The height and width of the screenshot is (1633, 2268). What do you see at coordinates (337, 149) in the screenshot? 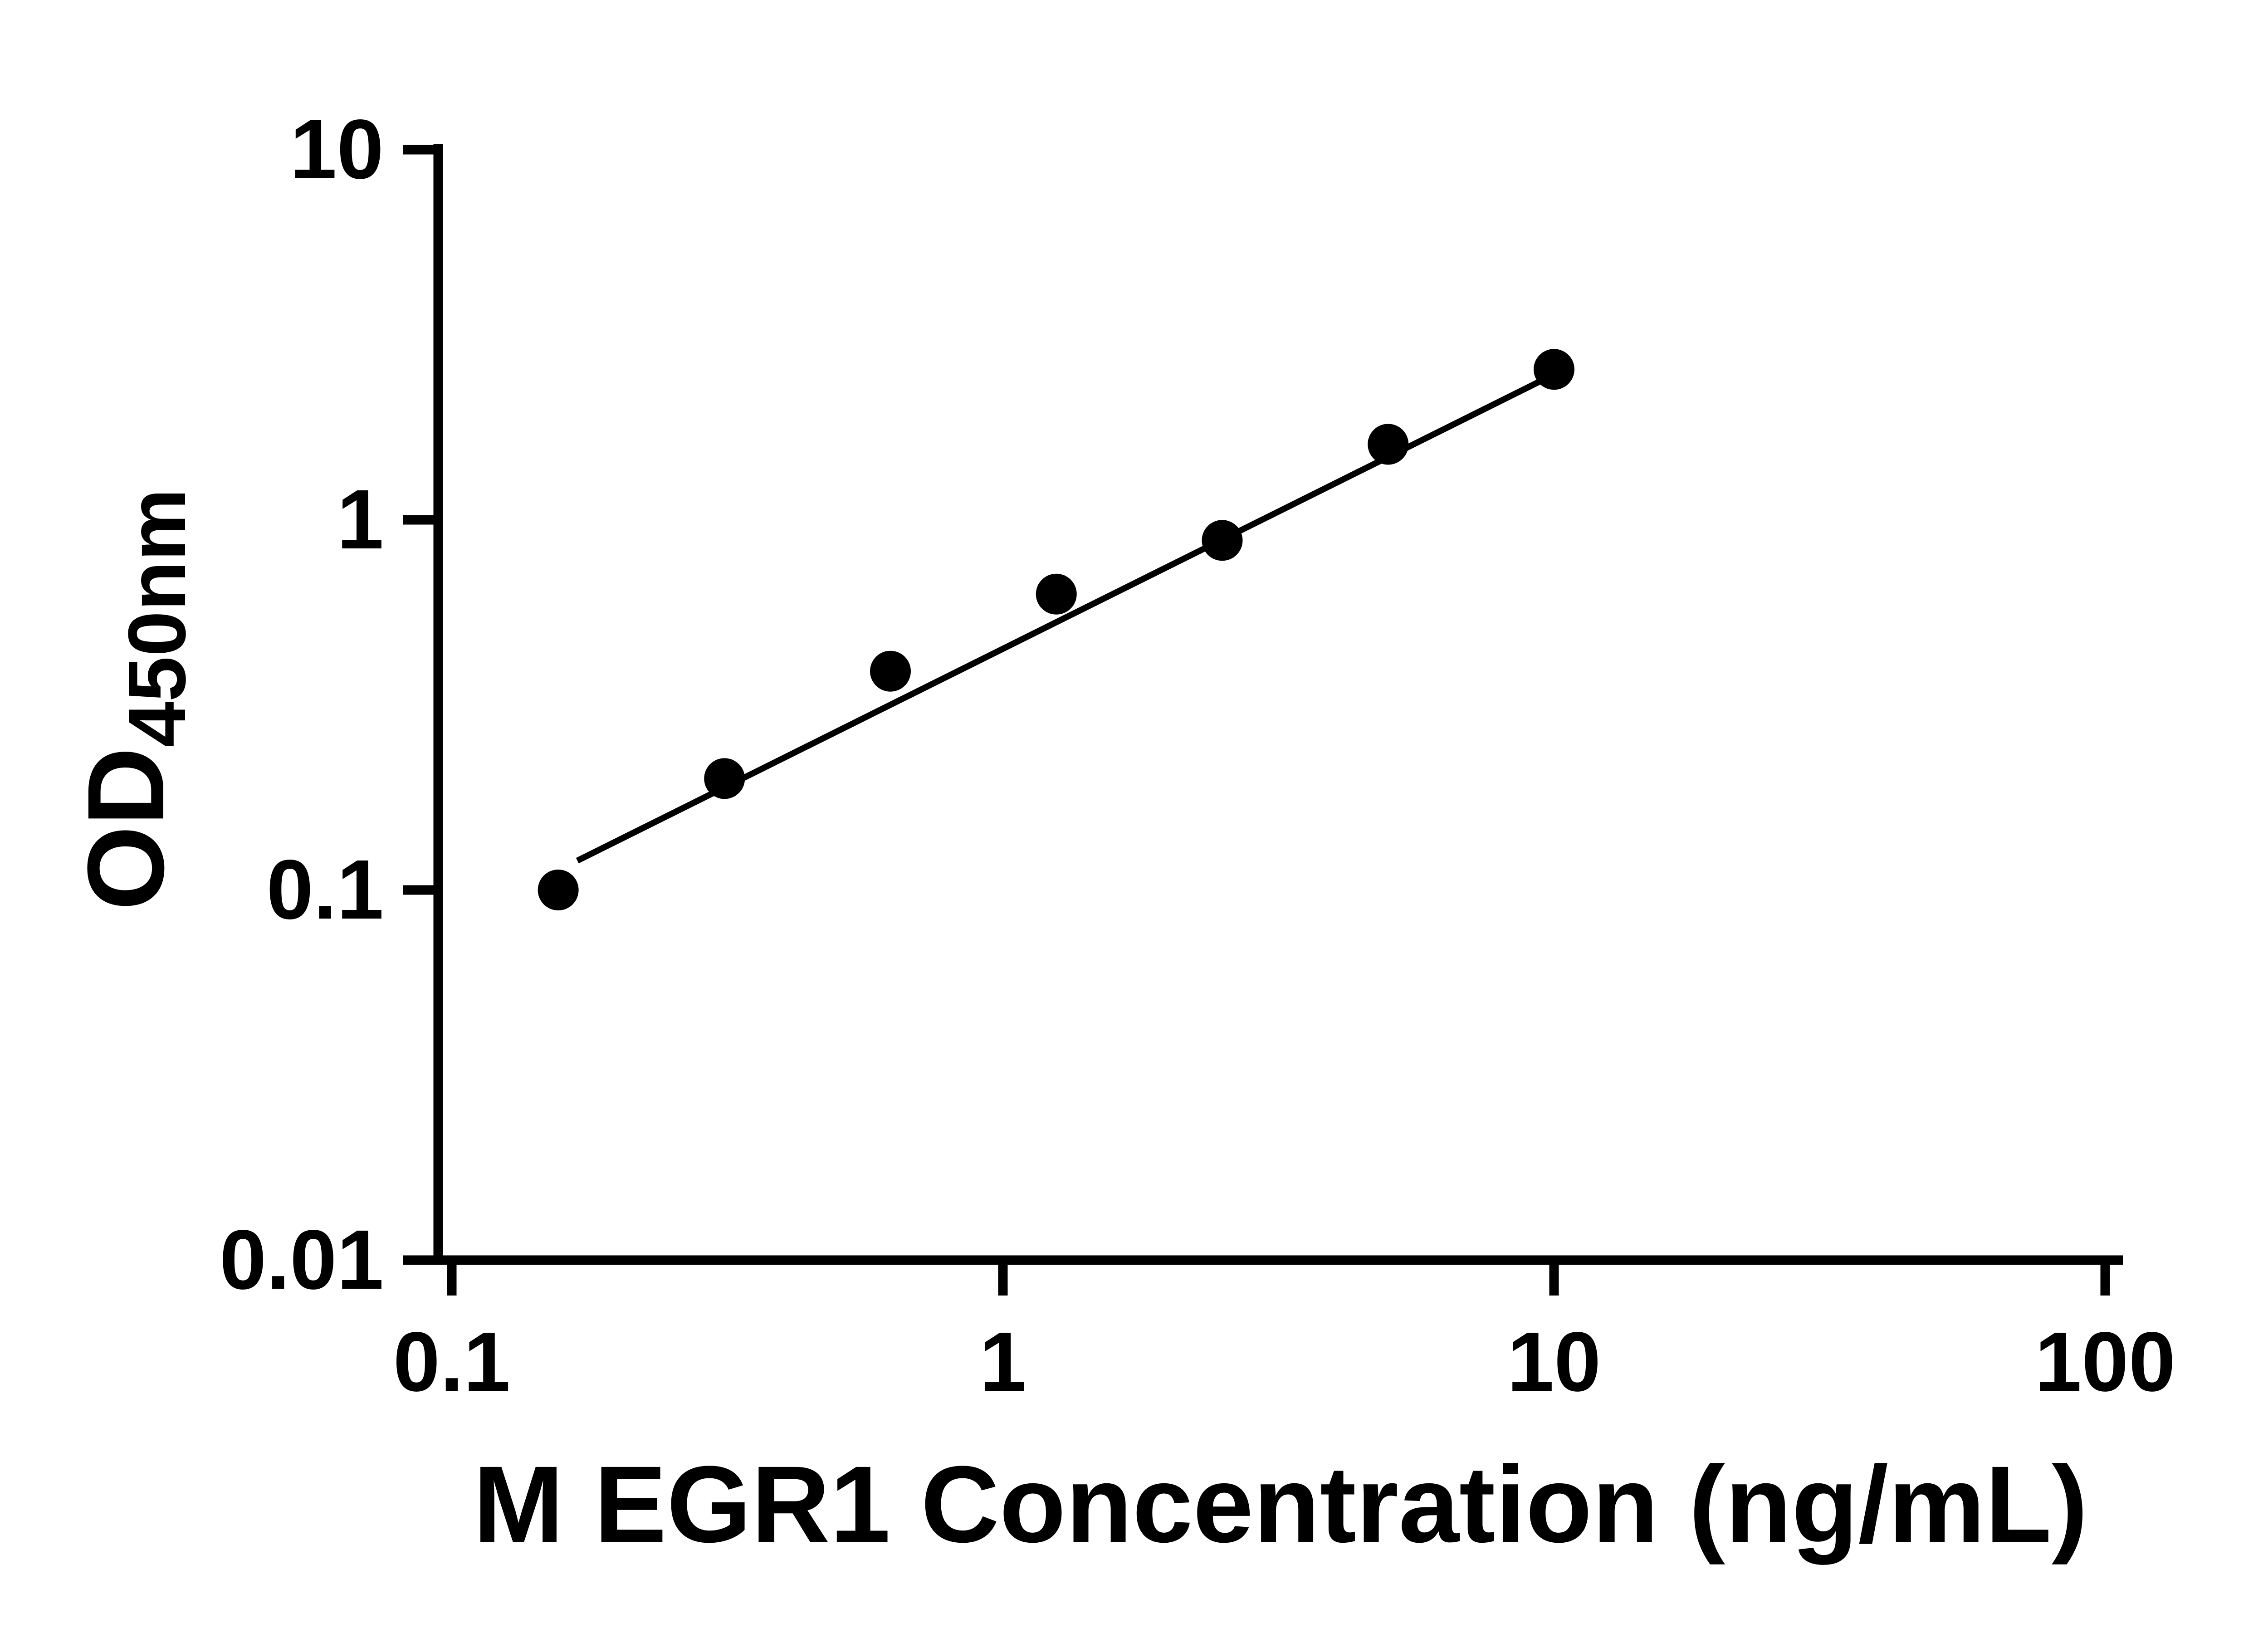
I see `y-tick-label: 10` at bounding box center [337, 149].